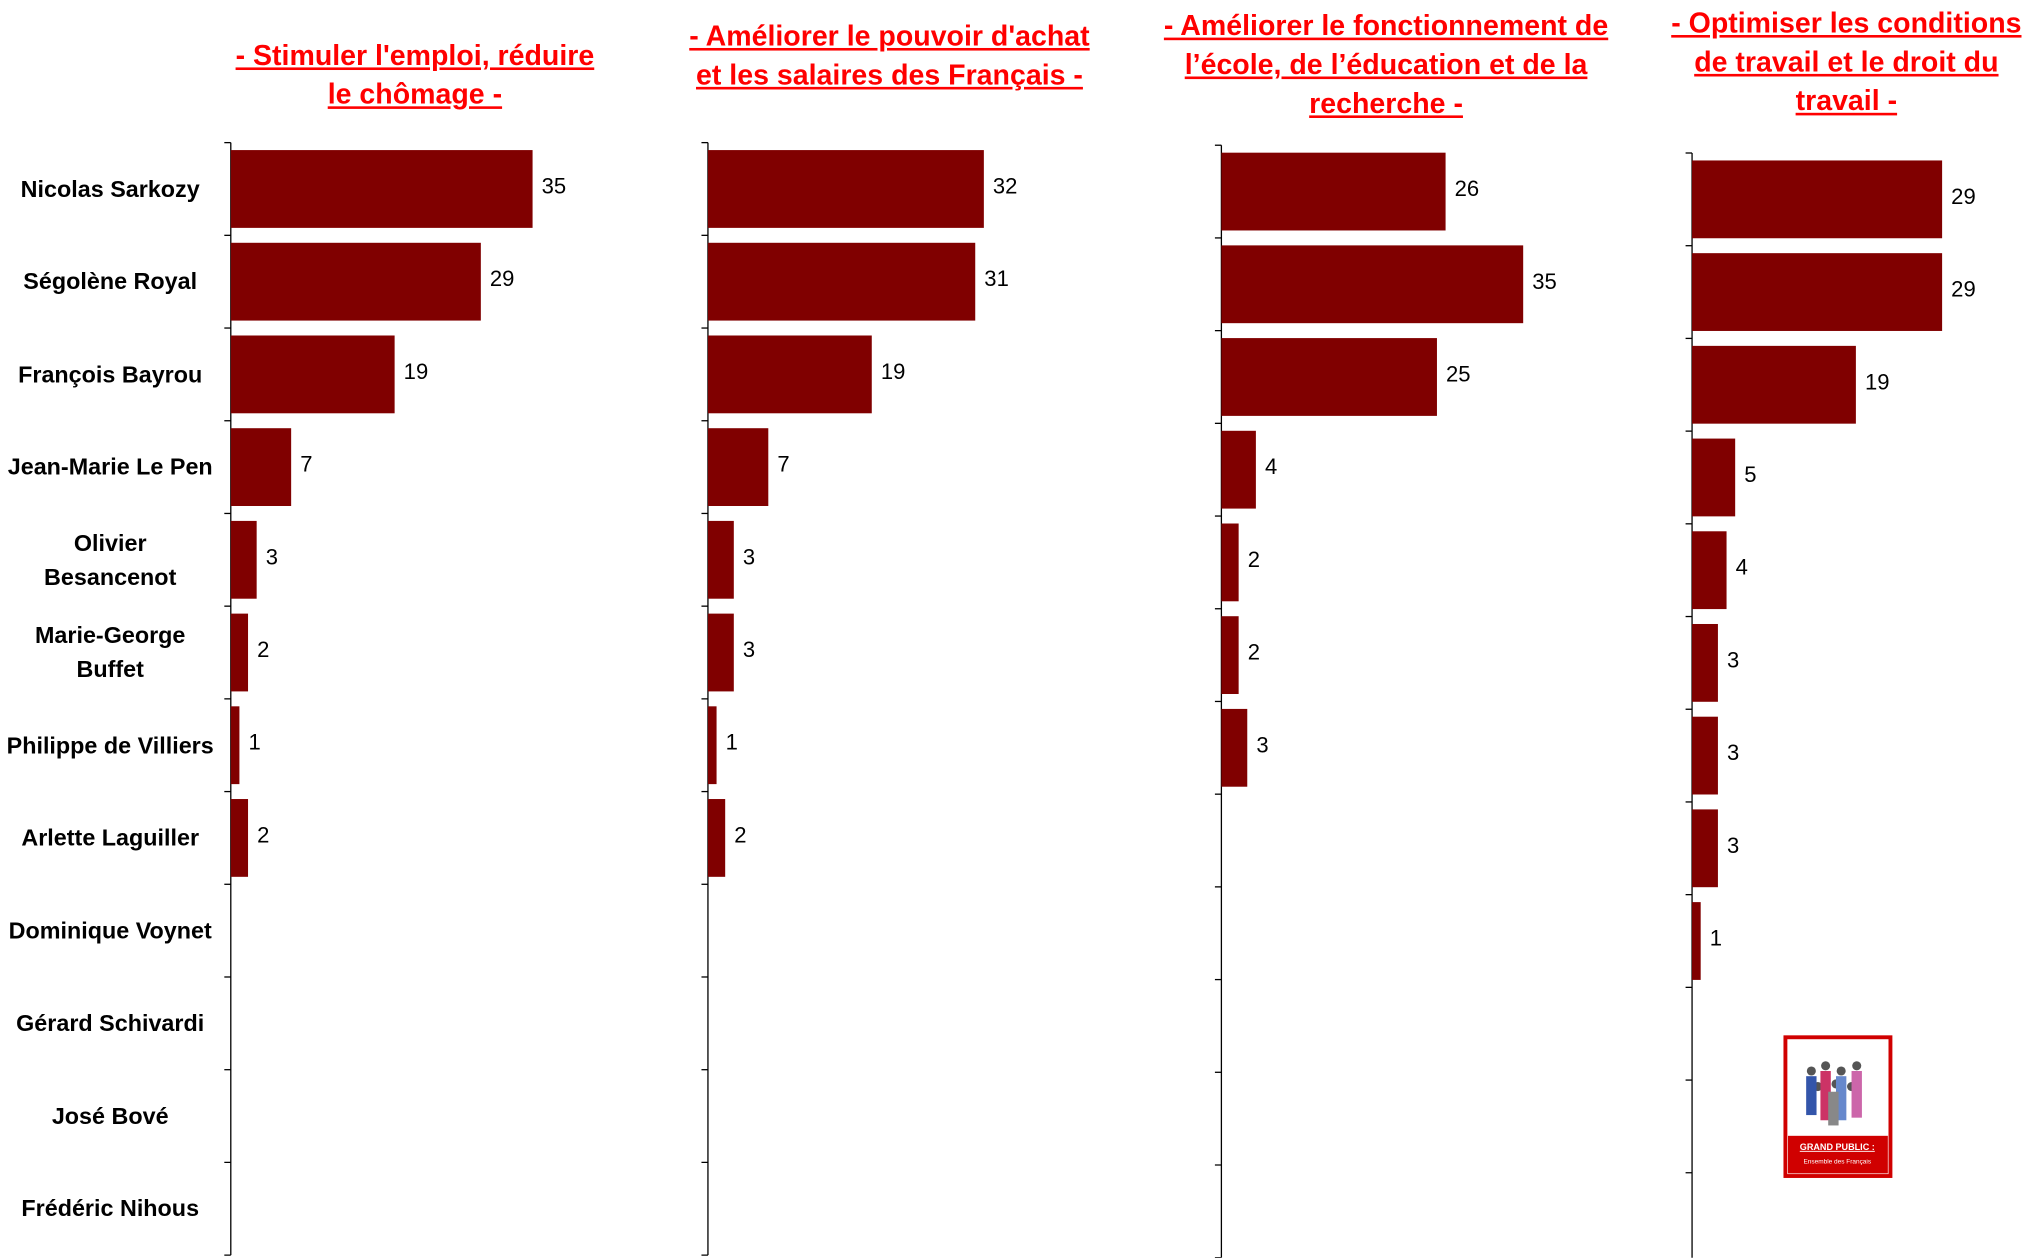  Describe the element at coordinates (110, 745) in the screenshot. I see `category-label: Philippe de Villiers` at that location.